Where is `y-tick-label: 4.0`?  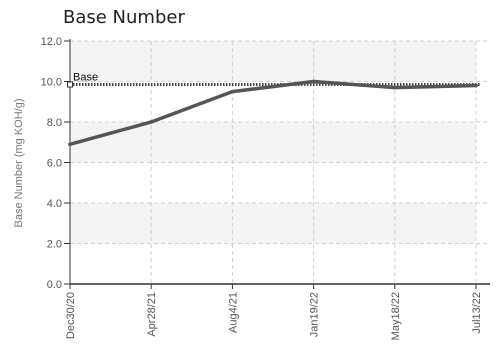 y-tick-label: 4.0 is located at coordinates (54, 204).